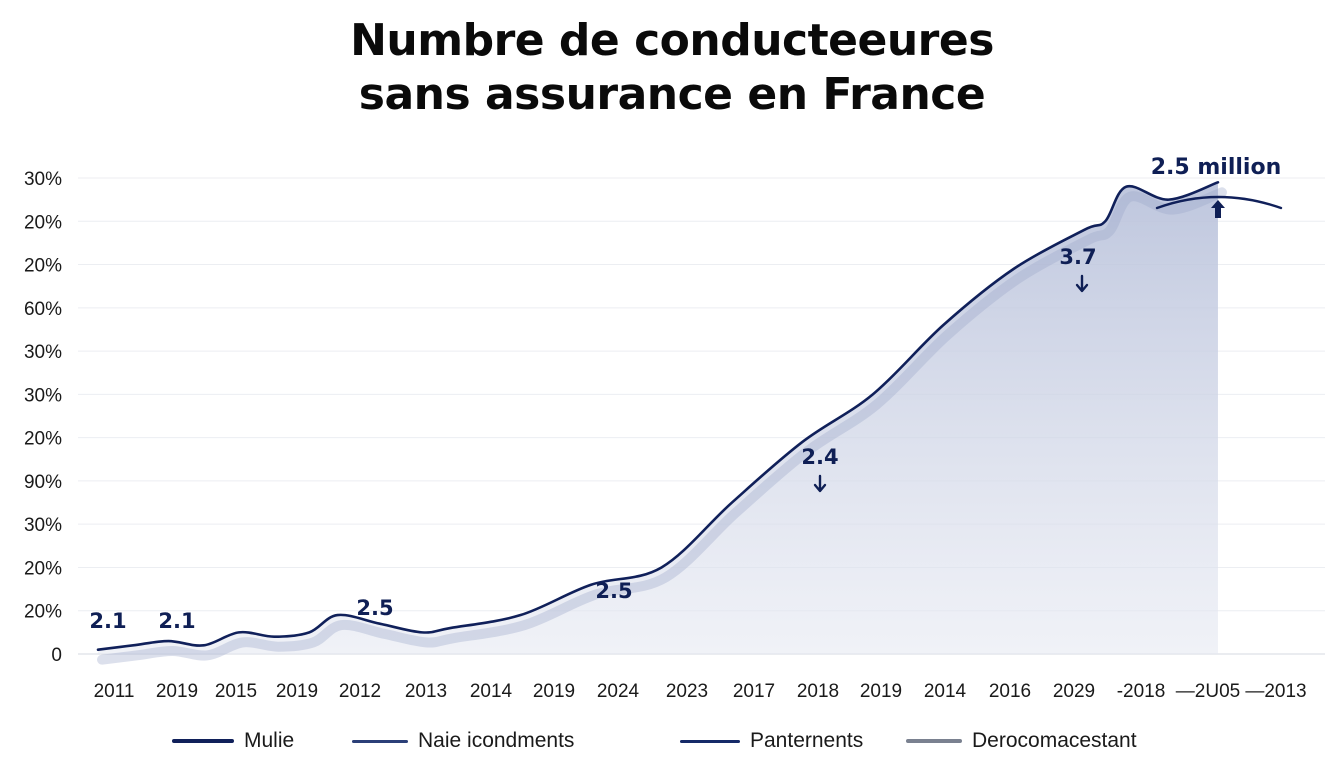  What do you see at coordinates (1054, 740) in the screenshot?
I see `legend-label-4: Derocomacestant` at bounding box center [1054, 740].